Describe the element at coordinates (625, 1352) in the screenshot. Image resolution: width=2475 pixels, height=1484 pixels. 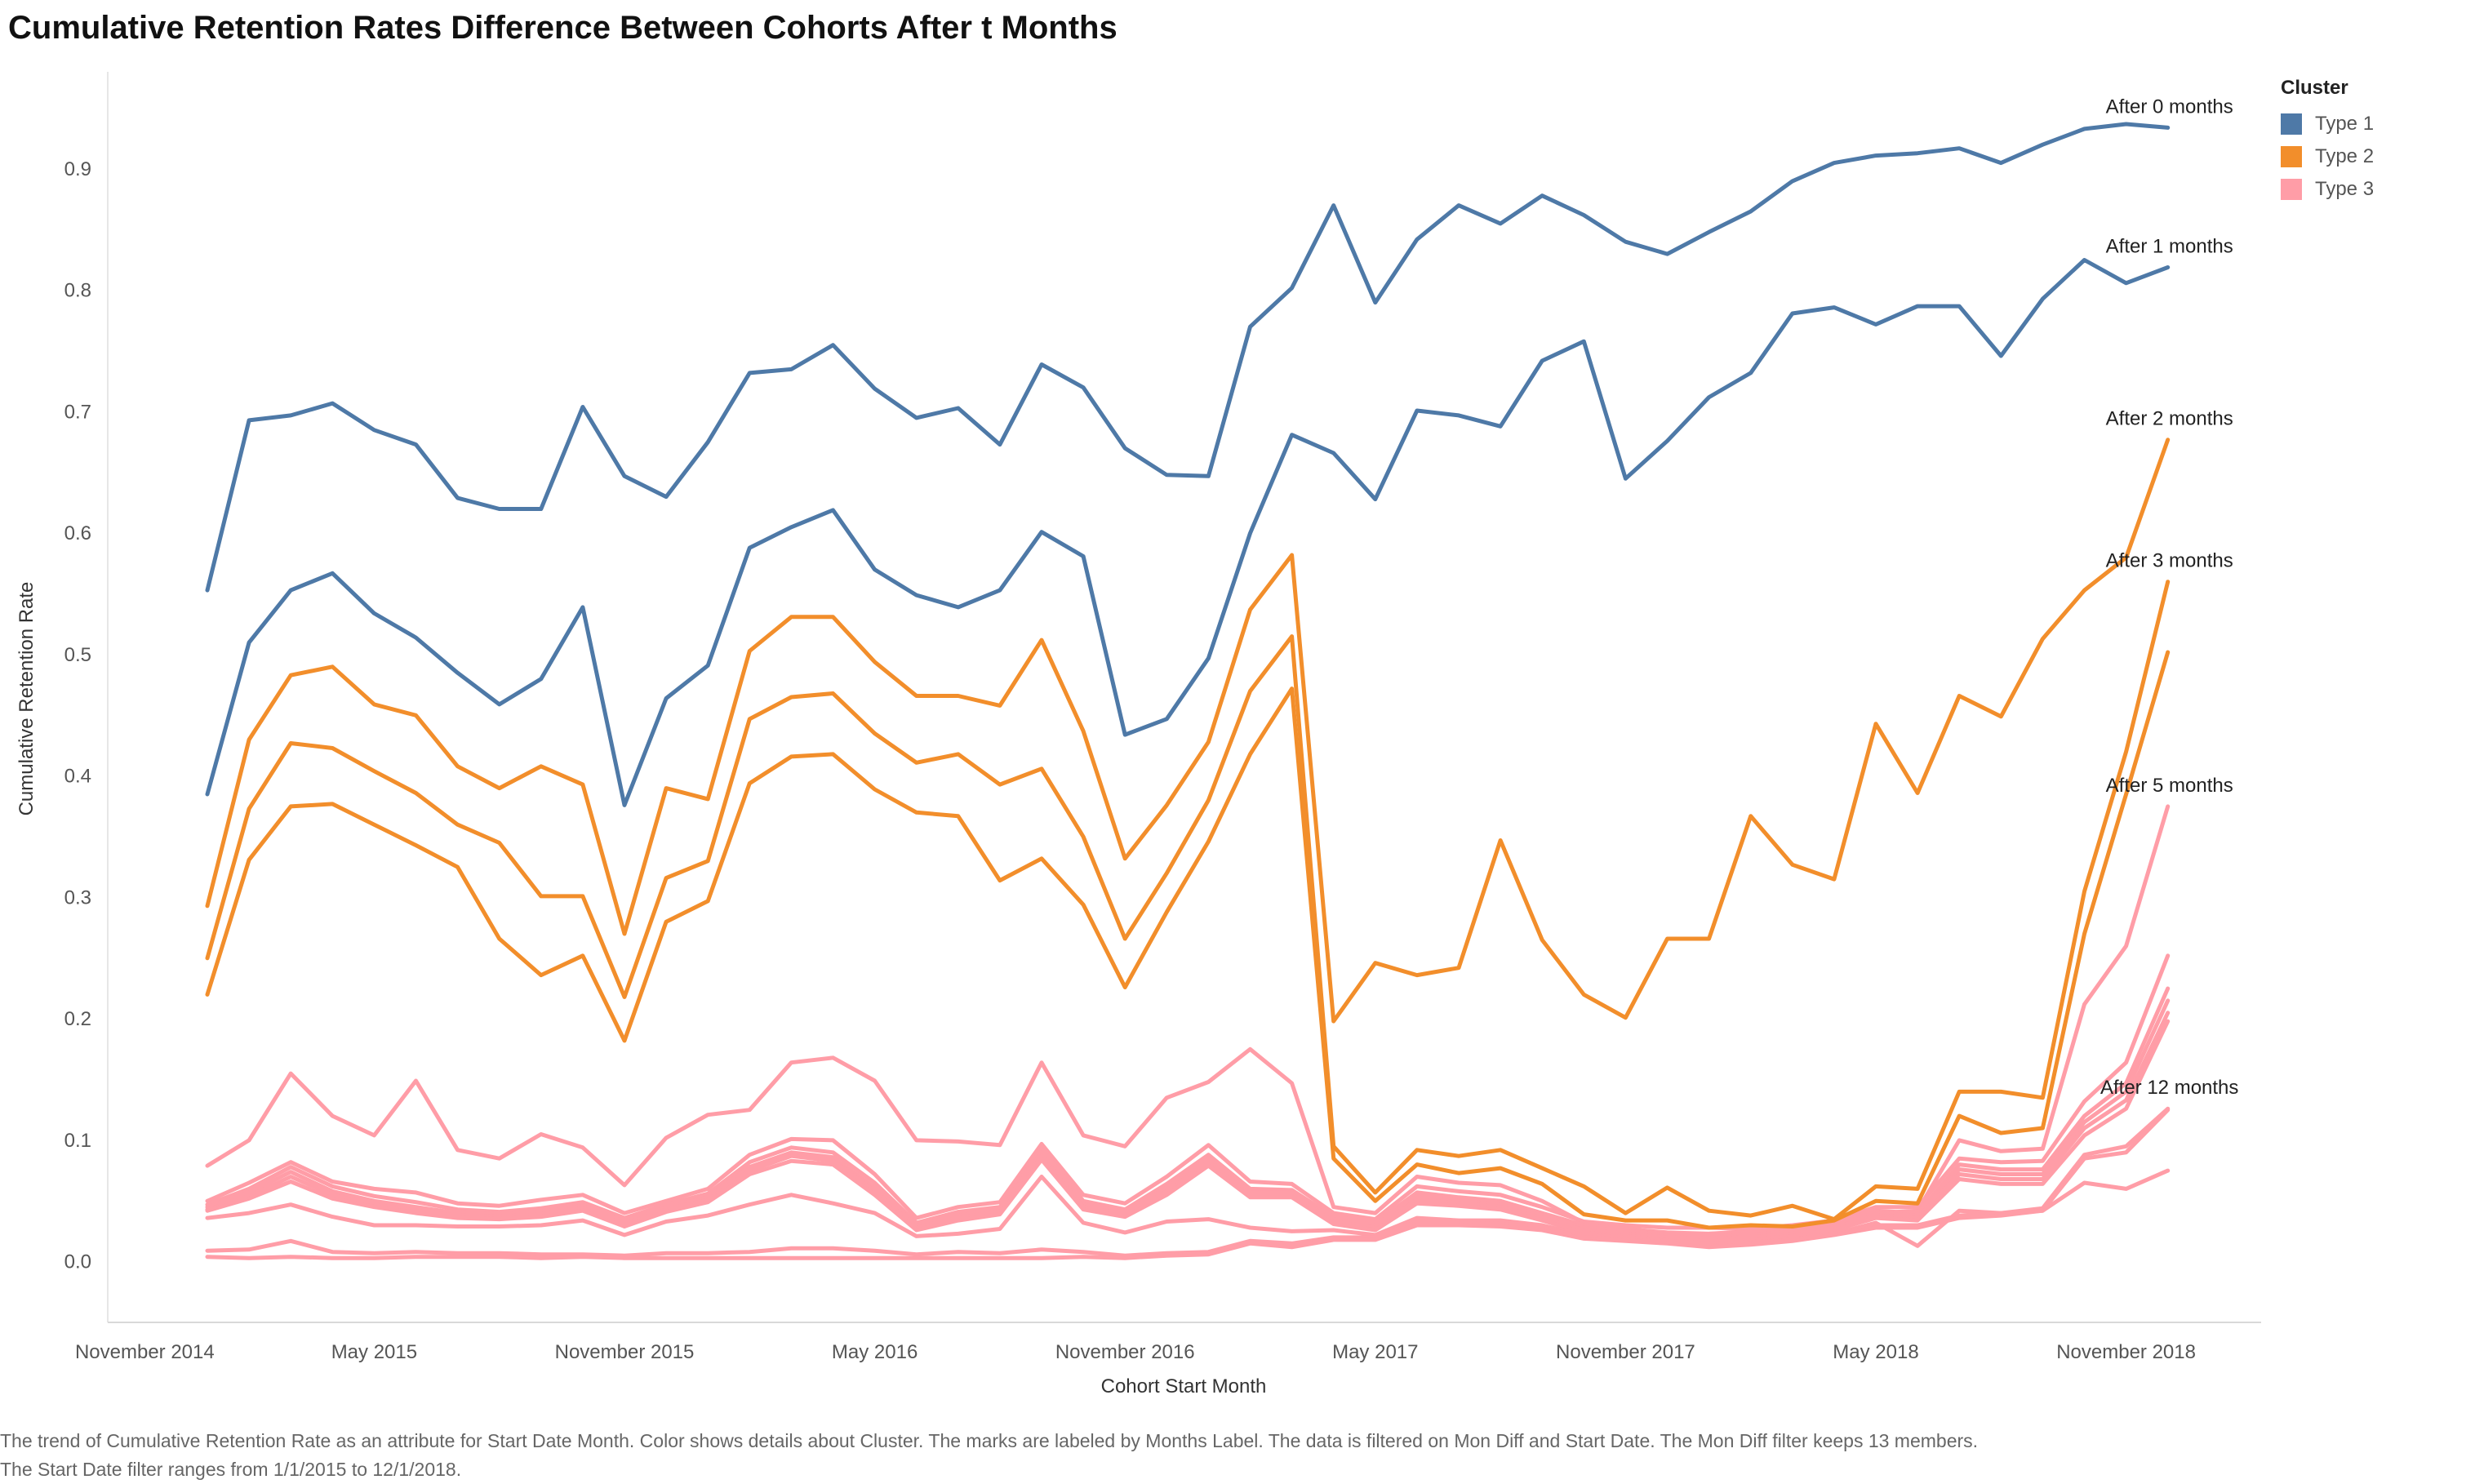
I see `x-tick-label: November 2015` at that location.